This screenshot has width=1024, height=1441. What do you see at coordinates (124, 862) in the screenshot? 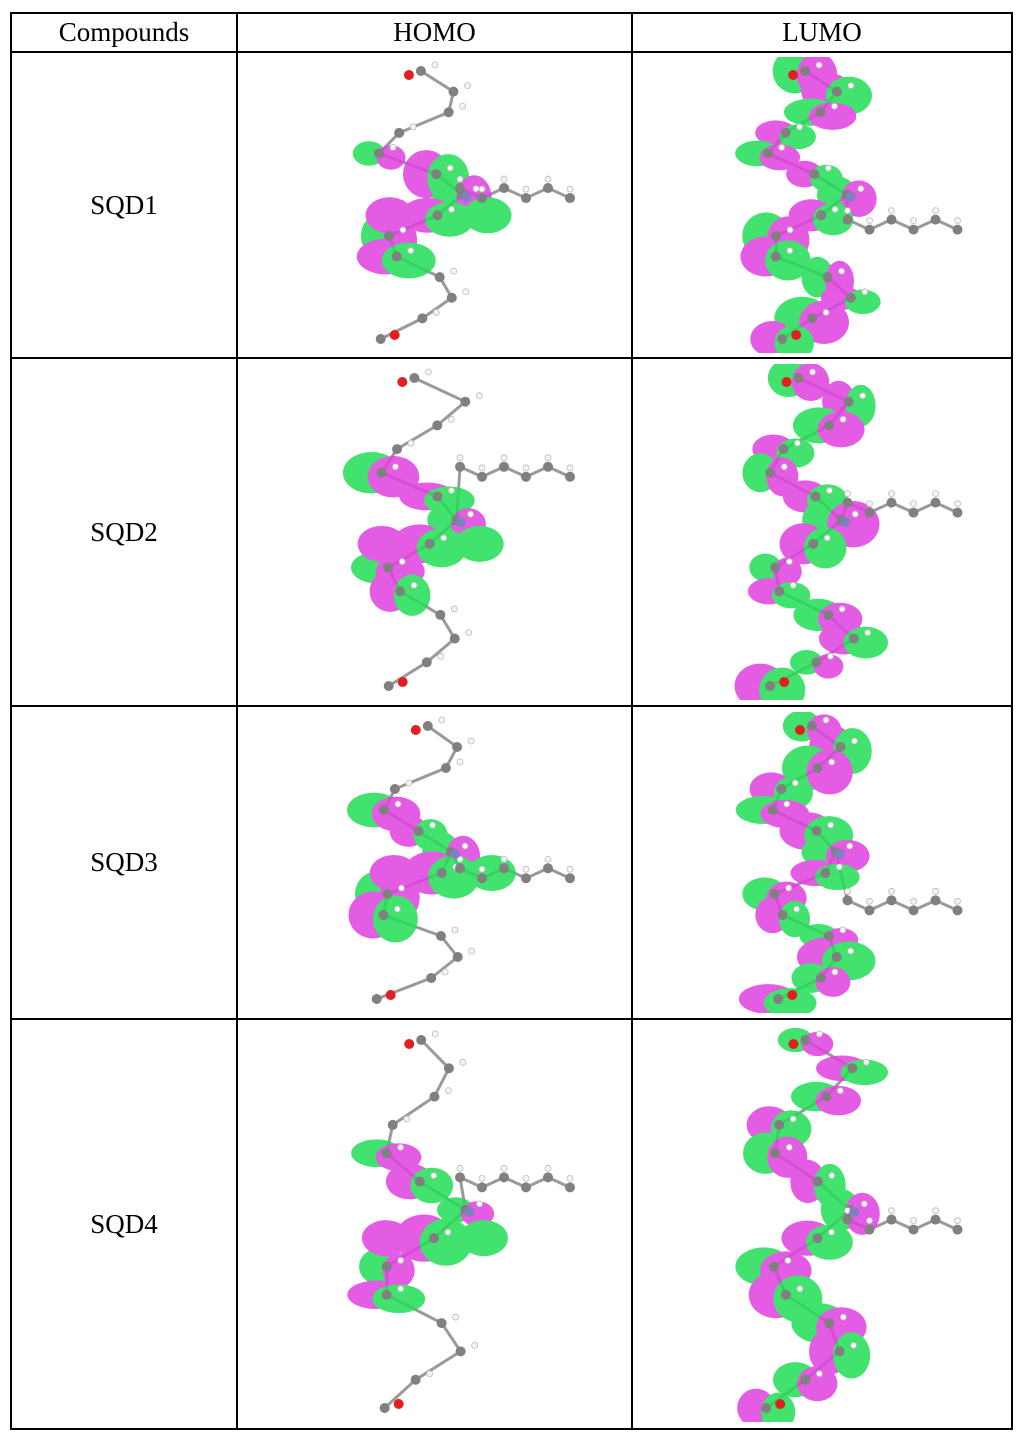
I see `compound-name: SQD3` at bounding box center [124, 862].